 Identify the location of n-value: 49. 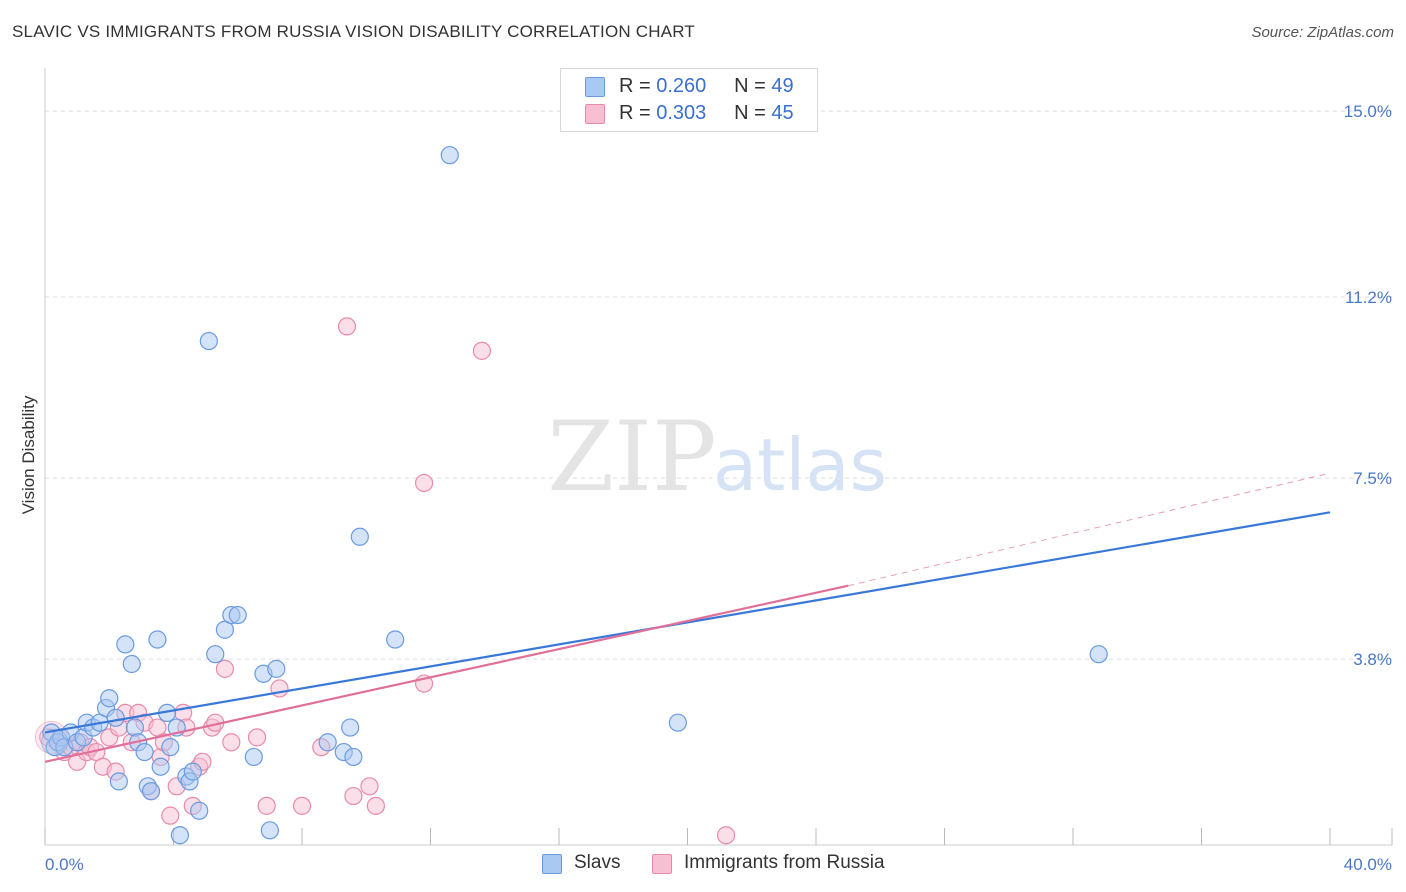
(782, 86).